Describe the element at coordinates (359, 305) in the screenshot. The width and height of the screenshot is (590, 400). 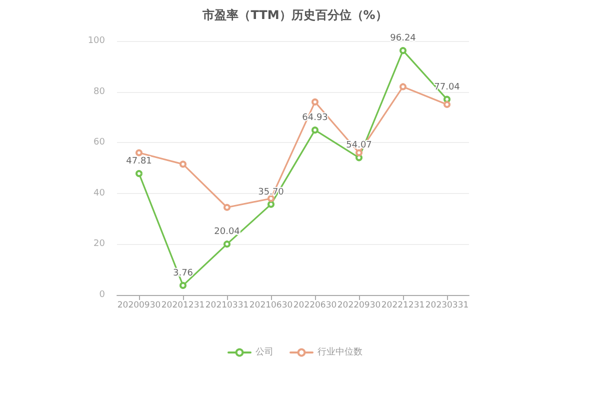
I see `x-tick-label: 20220930` at that location.